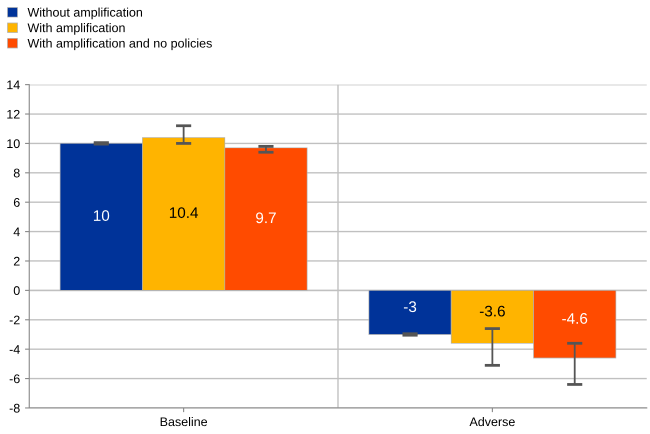  What do you see at coordinates (85, 14) in the screenshot?
I see `legend-label: Without amplification` at bounding box center [85, 14].